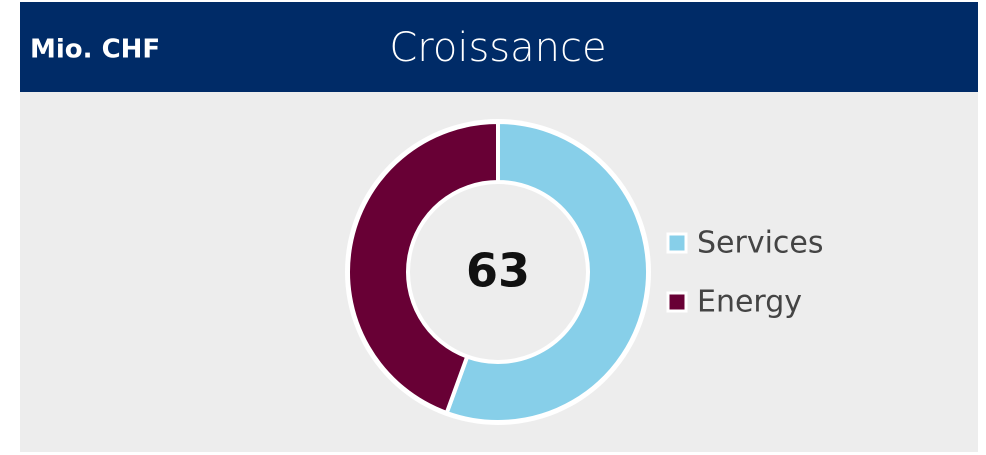 Image resolution: width=986 pixels, height=455 pixels. I want to click on legend: Services Energy, so click(745, 273).